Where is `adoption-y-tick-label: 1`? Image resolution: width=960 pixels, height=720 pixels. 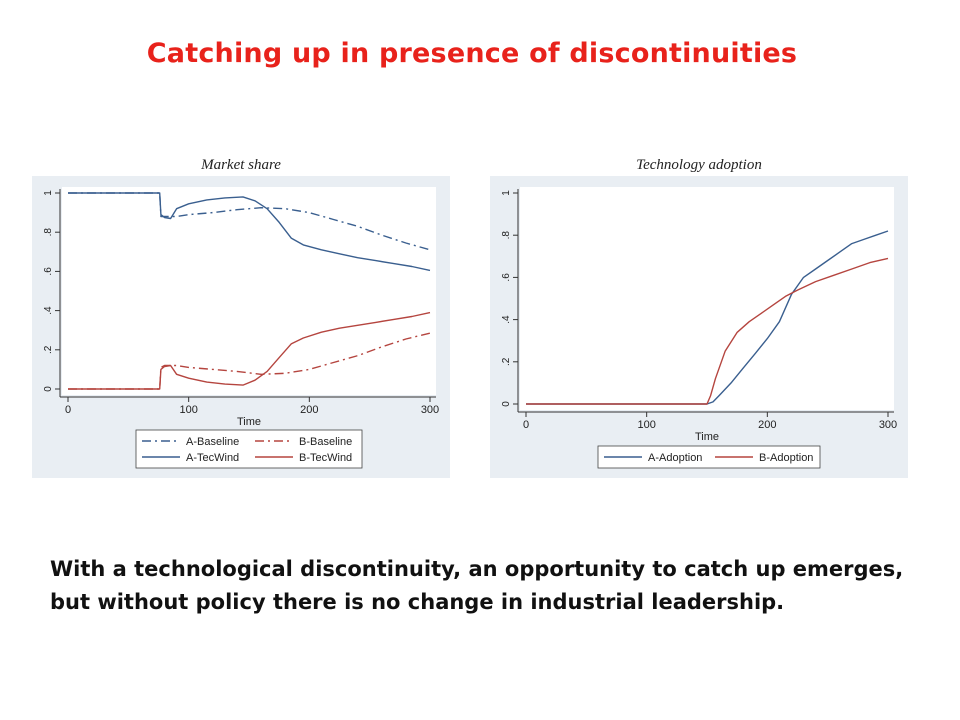 adoption-y-tick-label: 1 is located at coordinates (506, 193).